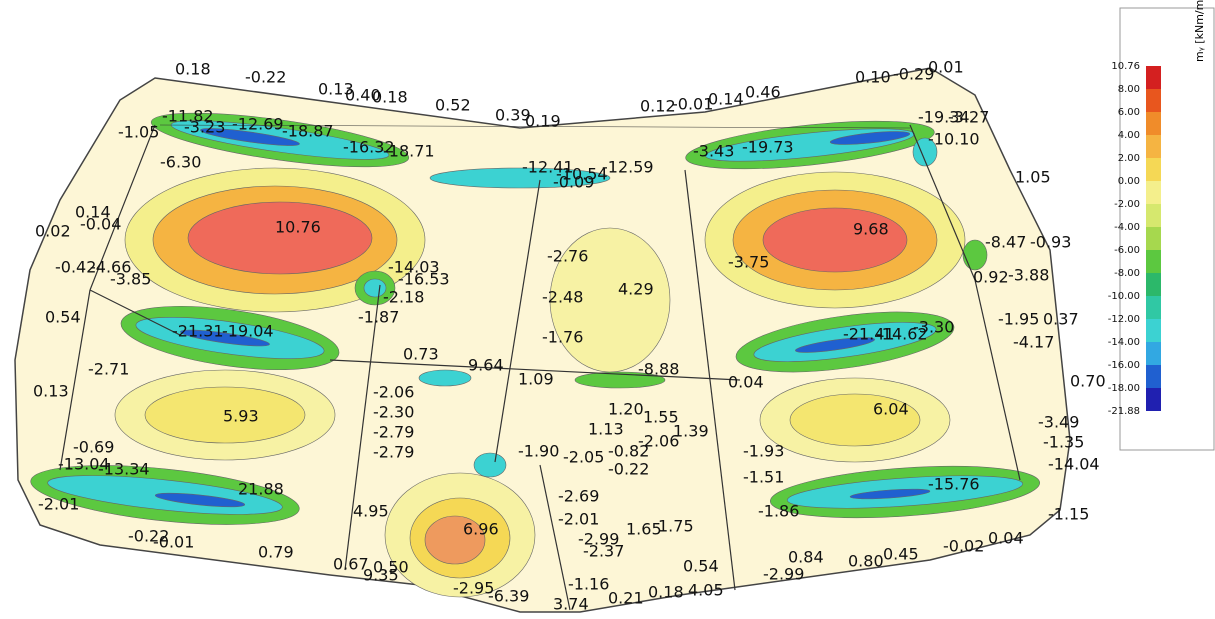 The image size is (1215, 619). I want to click on value-label: -1.76, so click(562, 337).